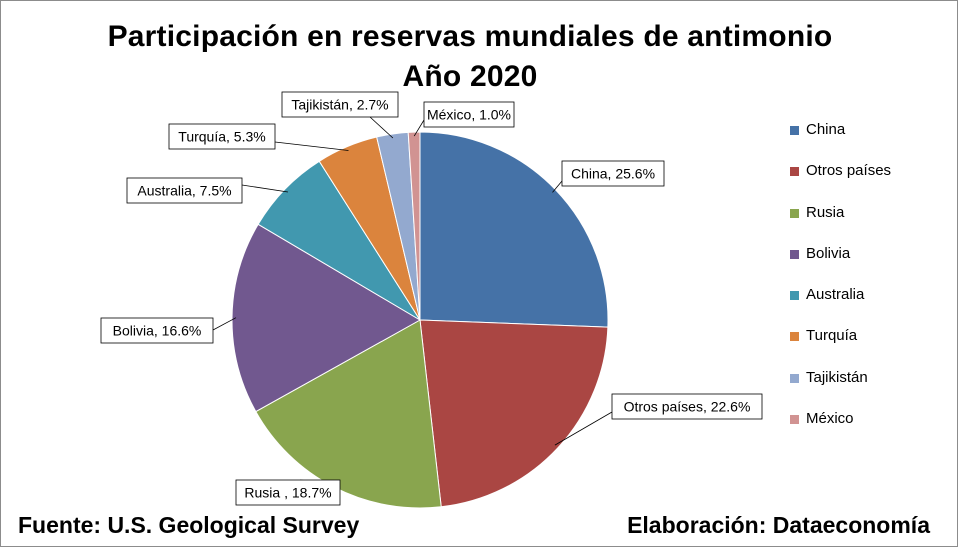 Image resolution: width=960 pixels, height=549 pixels. Describe the element at coordinates (835, 295) in the screenshot. I see `legend-label-australia: Australia` at that location.